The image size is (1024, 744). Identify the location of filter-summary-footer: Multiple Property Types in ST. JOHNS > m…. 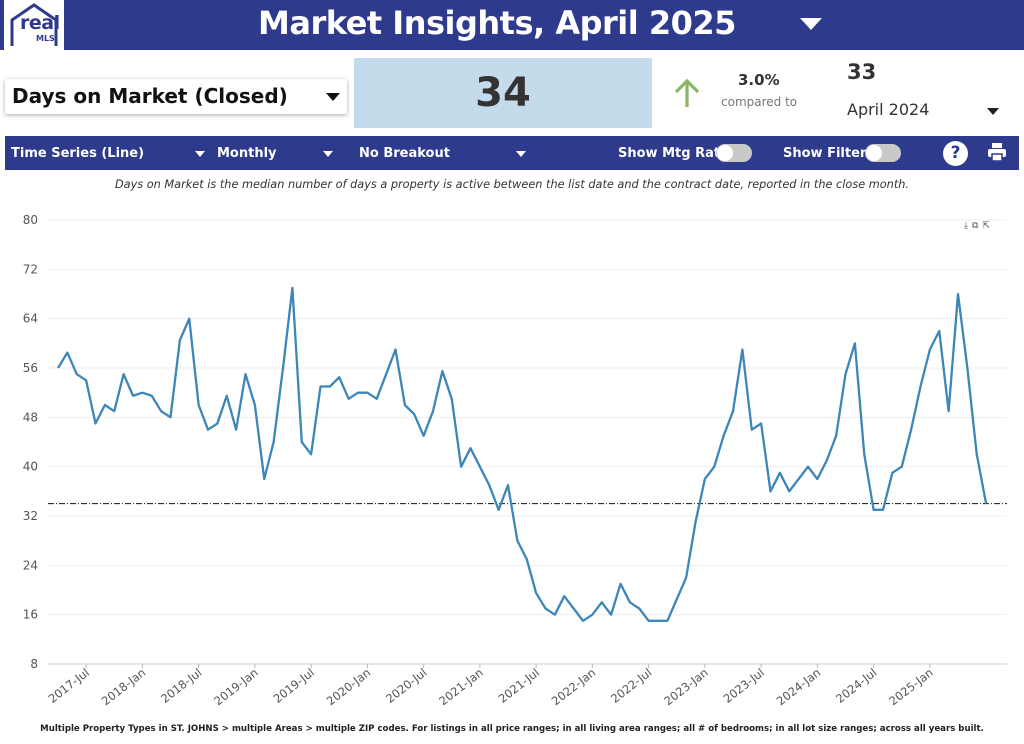
(512, 729).